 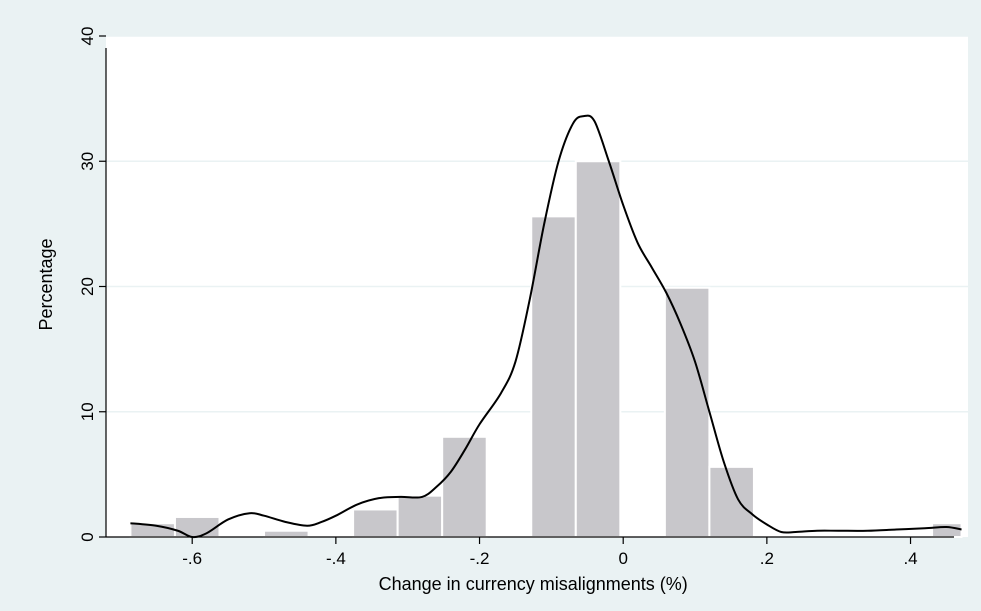 I want to click on y-tick-label-0: 0, so click(x=87, y=536).